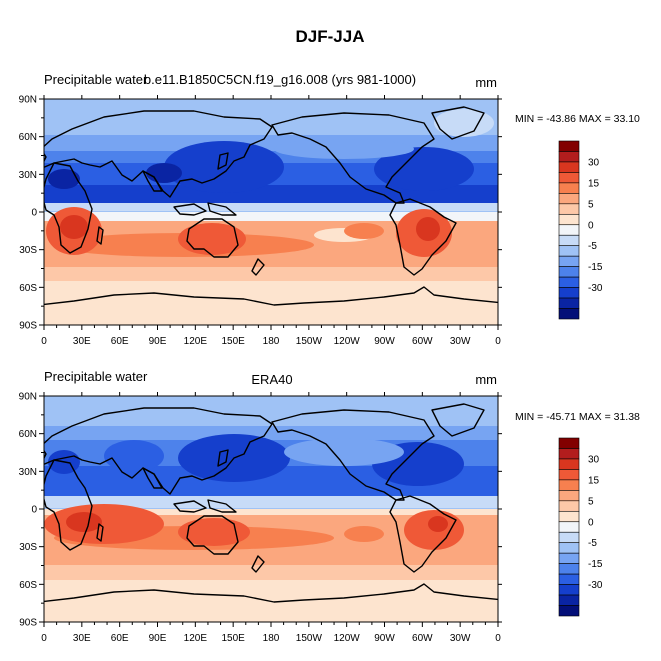 The height and width of the screenshot is (661, 661). Describe the element at coordinates (422, 638) in the screenshot. I see `lon-tick-label: 60W` at that location.